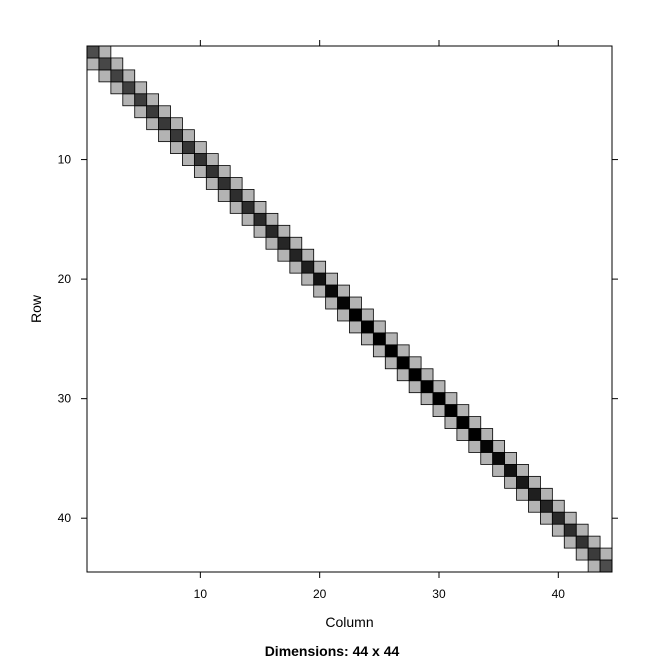 This screenshot has height=664, width=664. I want to click on y-tick-label: 40, so click(65, 518).